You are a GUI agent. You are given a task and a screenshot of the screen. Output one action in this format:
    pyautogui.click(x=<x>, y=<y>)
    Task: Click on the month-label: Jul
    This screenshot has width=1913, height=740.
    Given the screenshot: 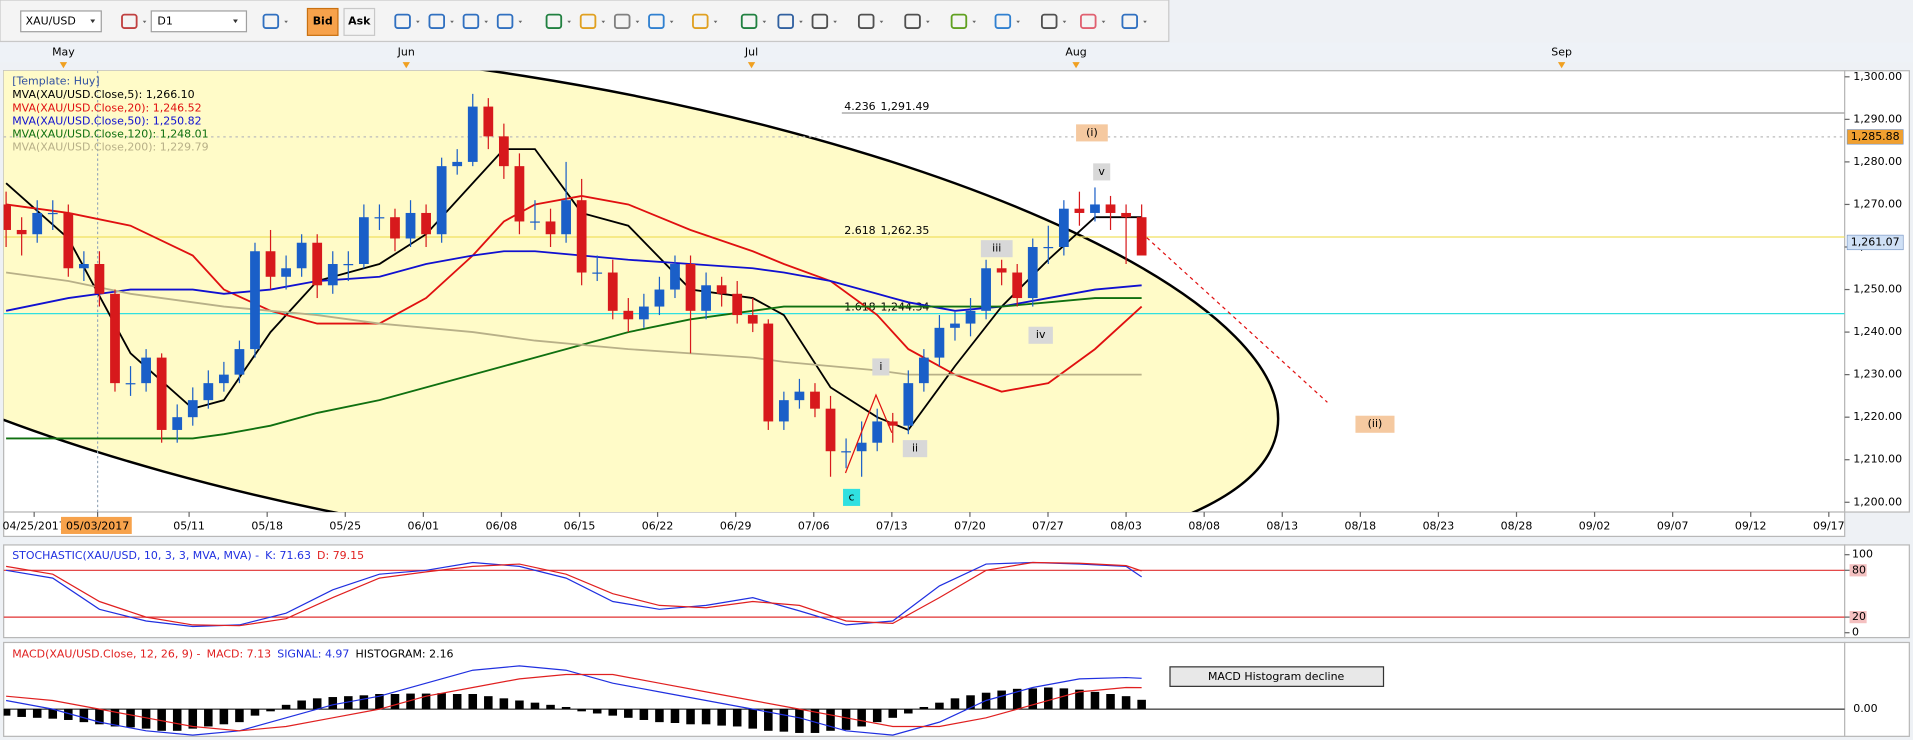 What is the action you would take?
    pyautogui.click(x=751, y=51)
    